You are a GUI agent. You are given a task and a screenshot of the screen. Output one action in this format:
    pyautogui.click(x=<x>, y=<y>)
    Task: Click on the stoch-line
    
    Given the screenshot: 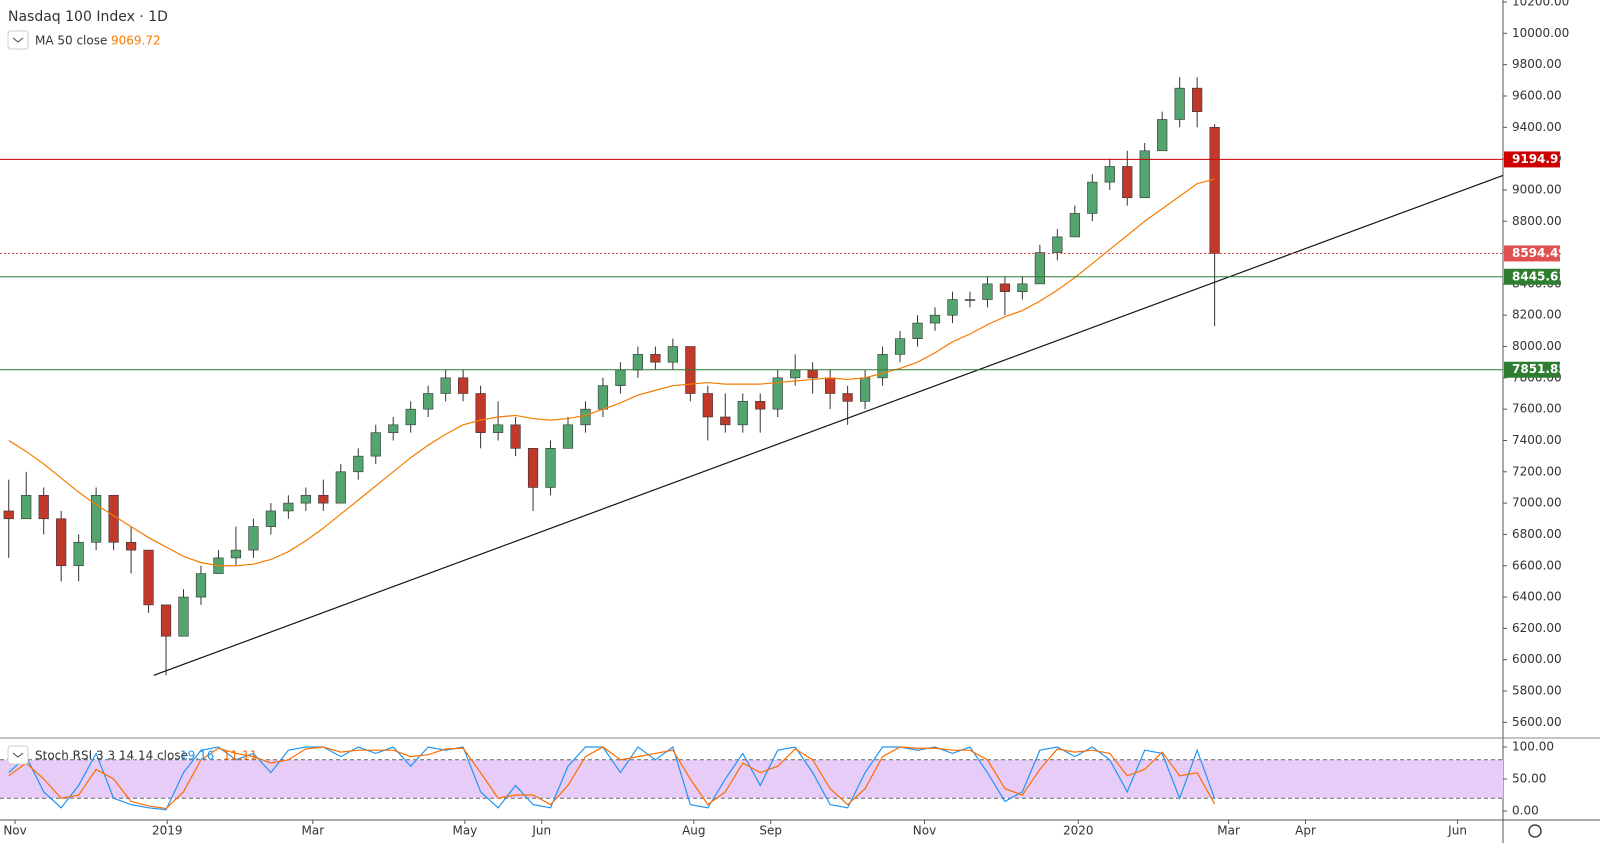 What is the action you would take?
    pyautogui.click(x=612, y=778)
    